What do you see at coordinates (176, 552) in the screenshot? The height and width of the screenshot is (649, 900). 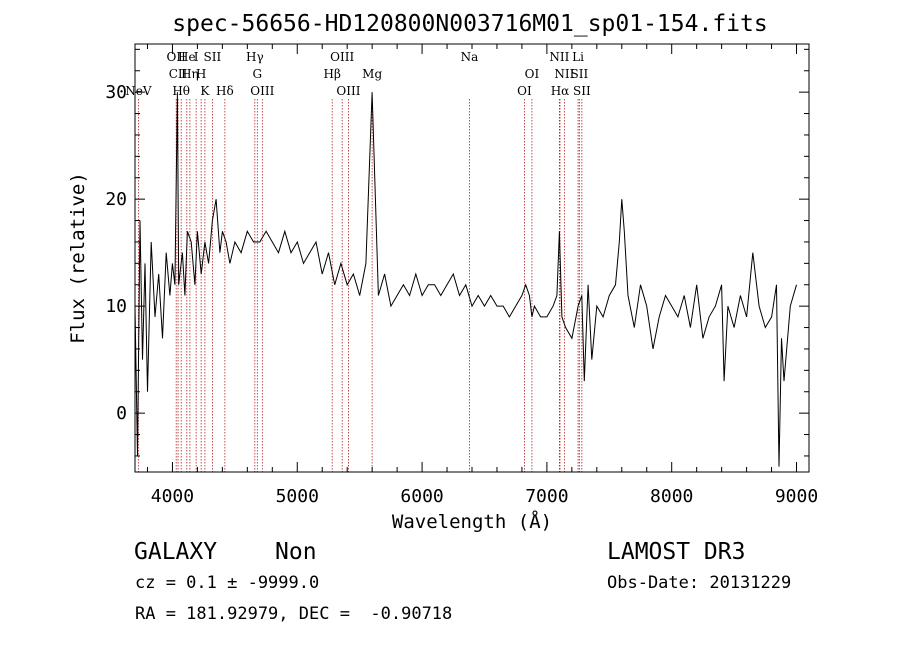 I see `object-class: GALAXY` at bounding box center [176, 552].